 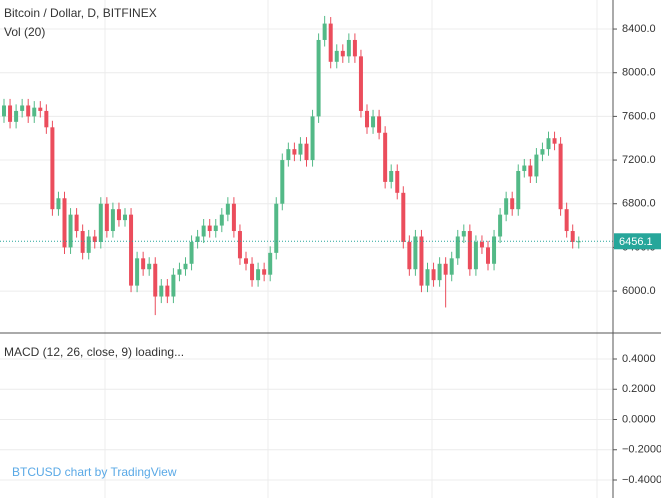 I want to click on last-price-box, so click(x=637, y=241).